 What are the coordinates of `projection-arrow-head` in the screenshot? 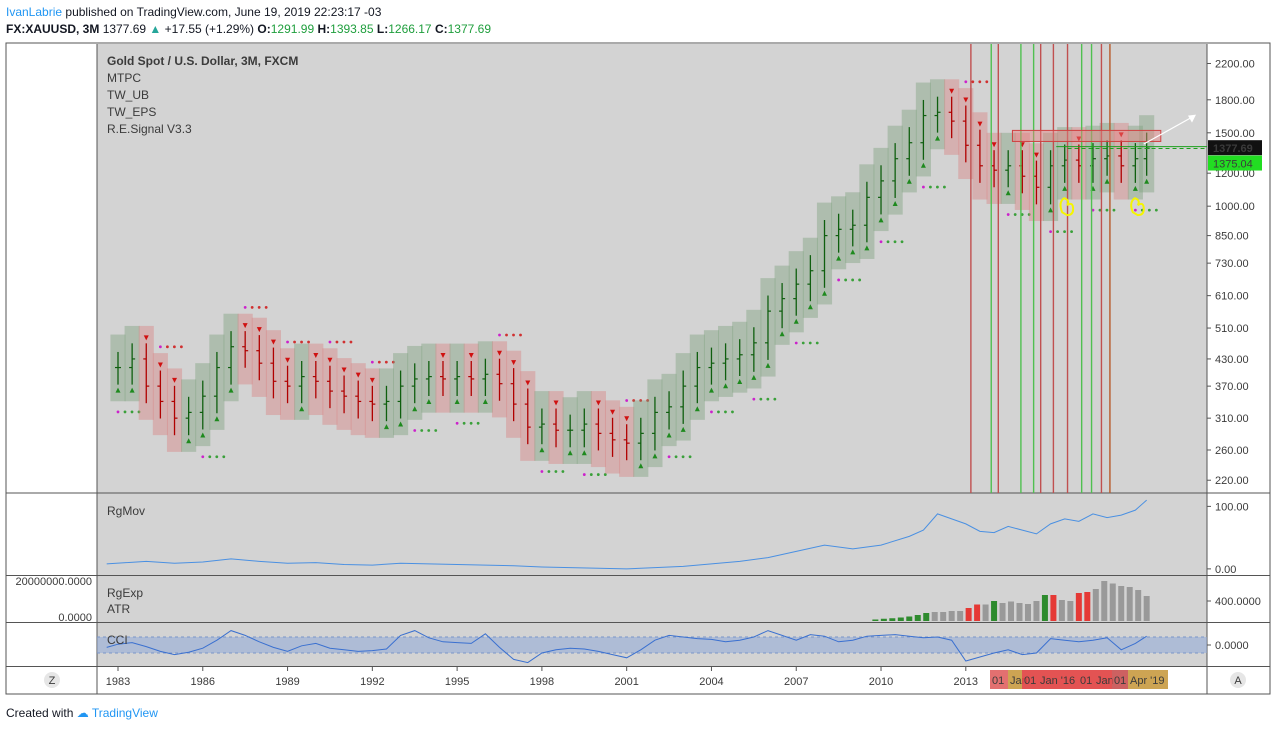 It's located at (1192, 118).